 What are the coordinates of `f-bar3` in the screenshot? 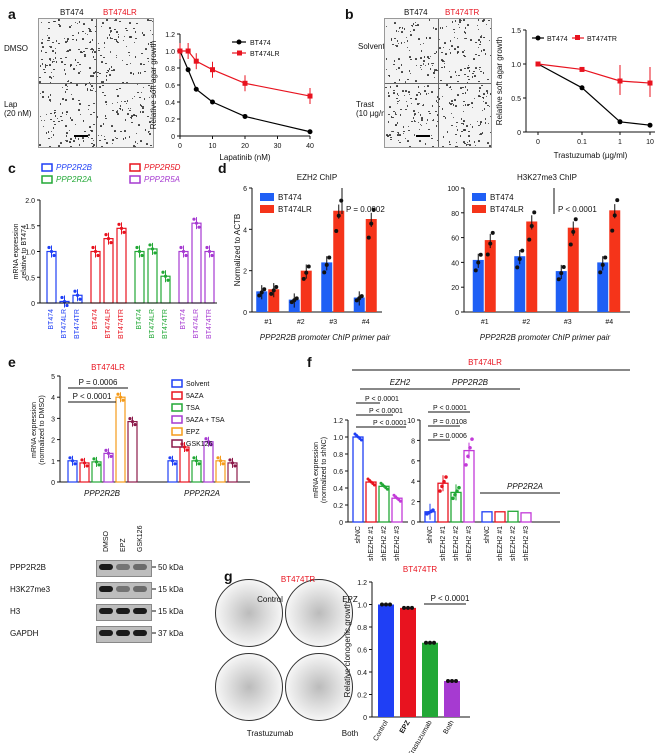 It's located at (513, 516).